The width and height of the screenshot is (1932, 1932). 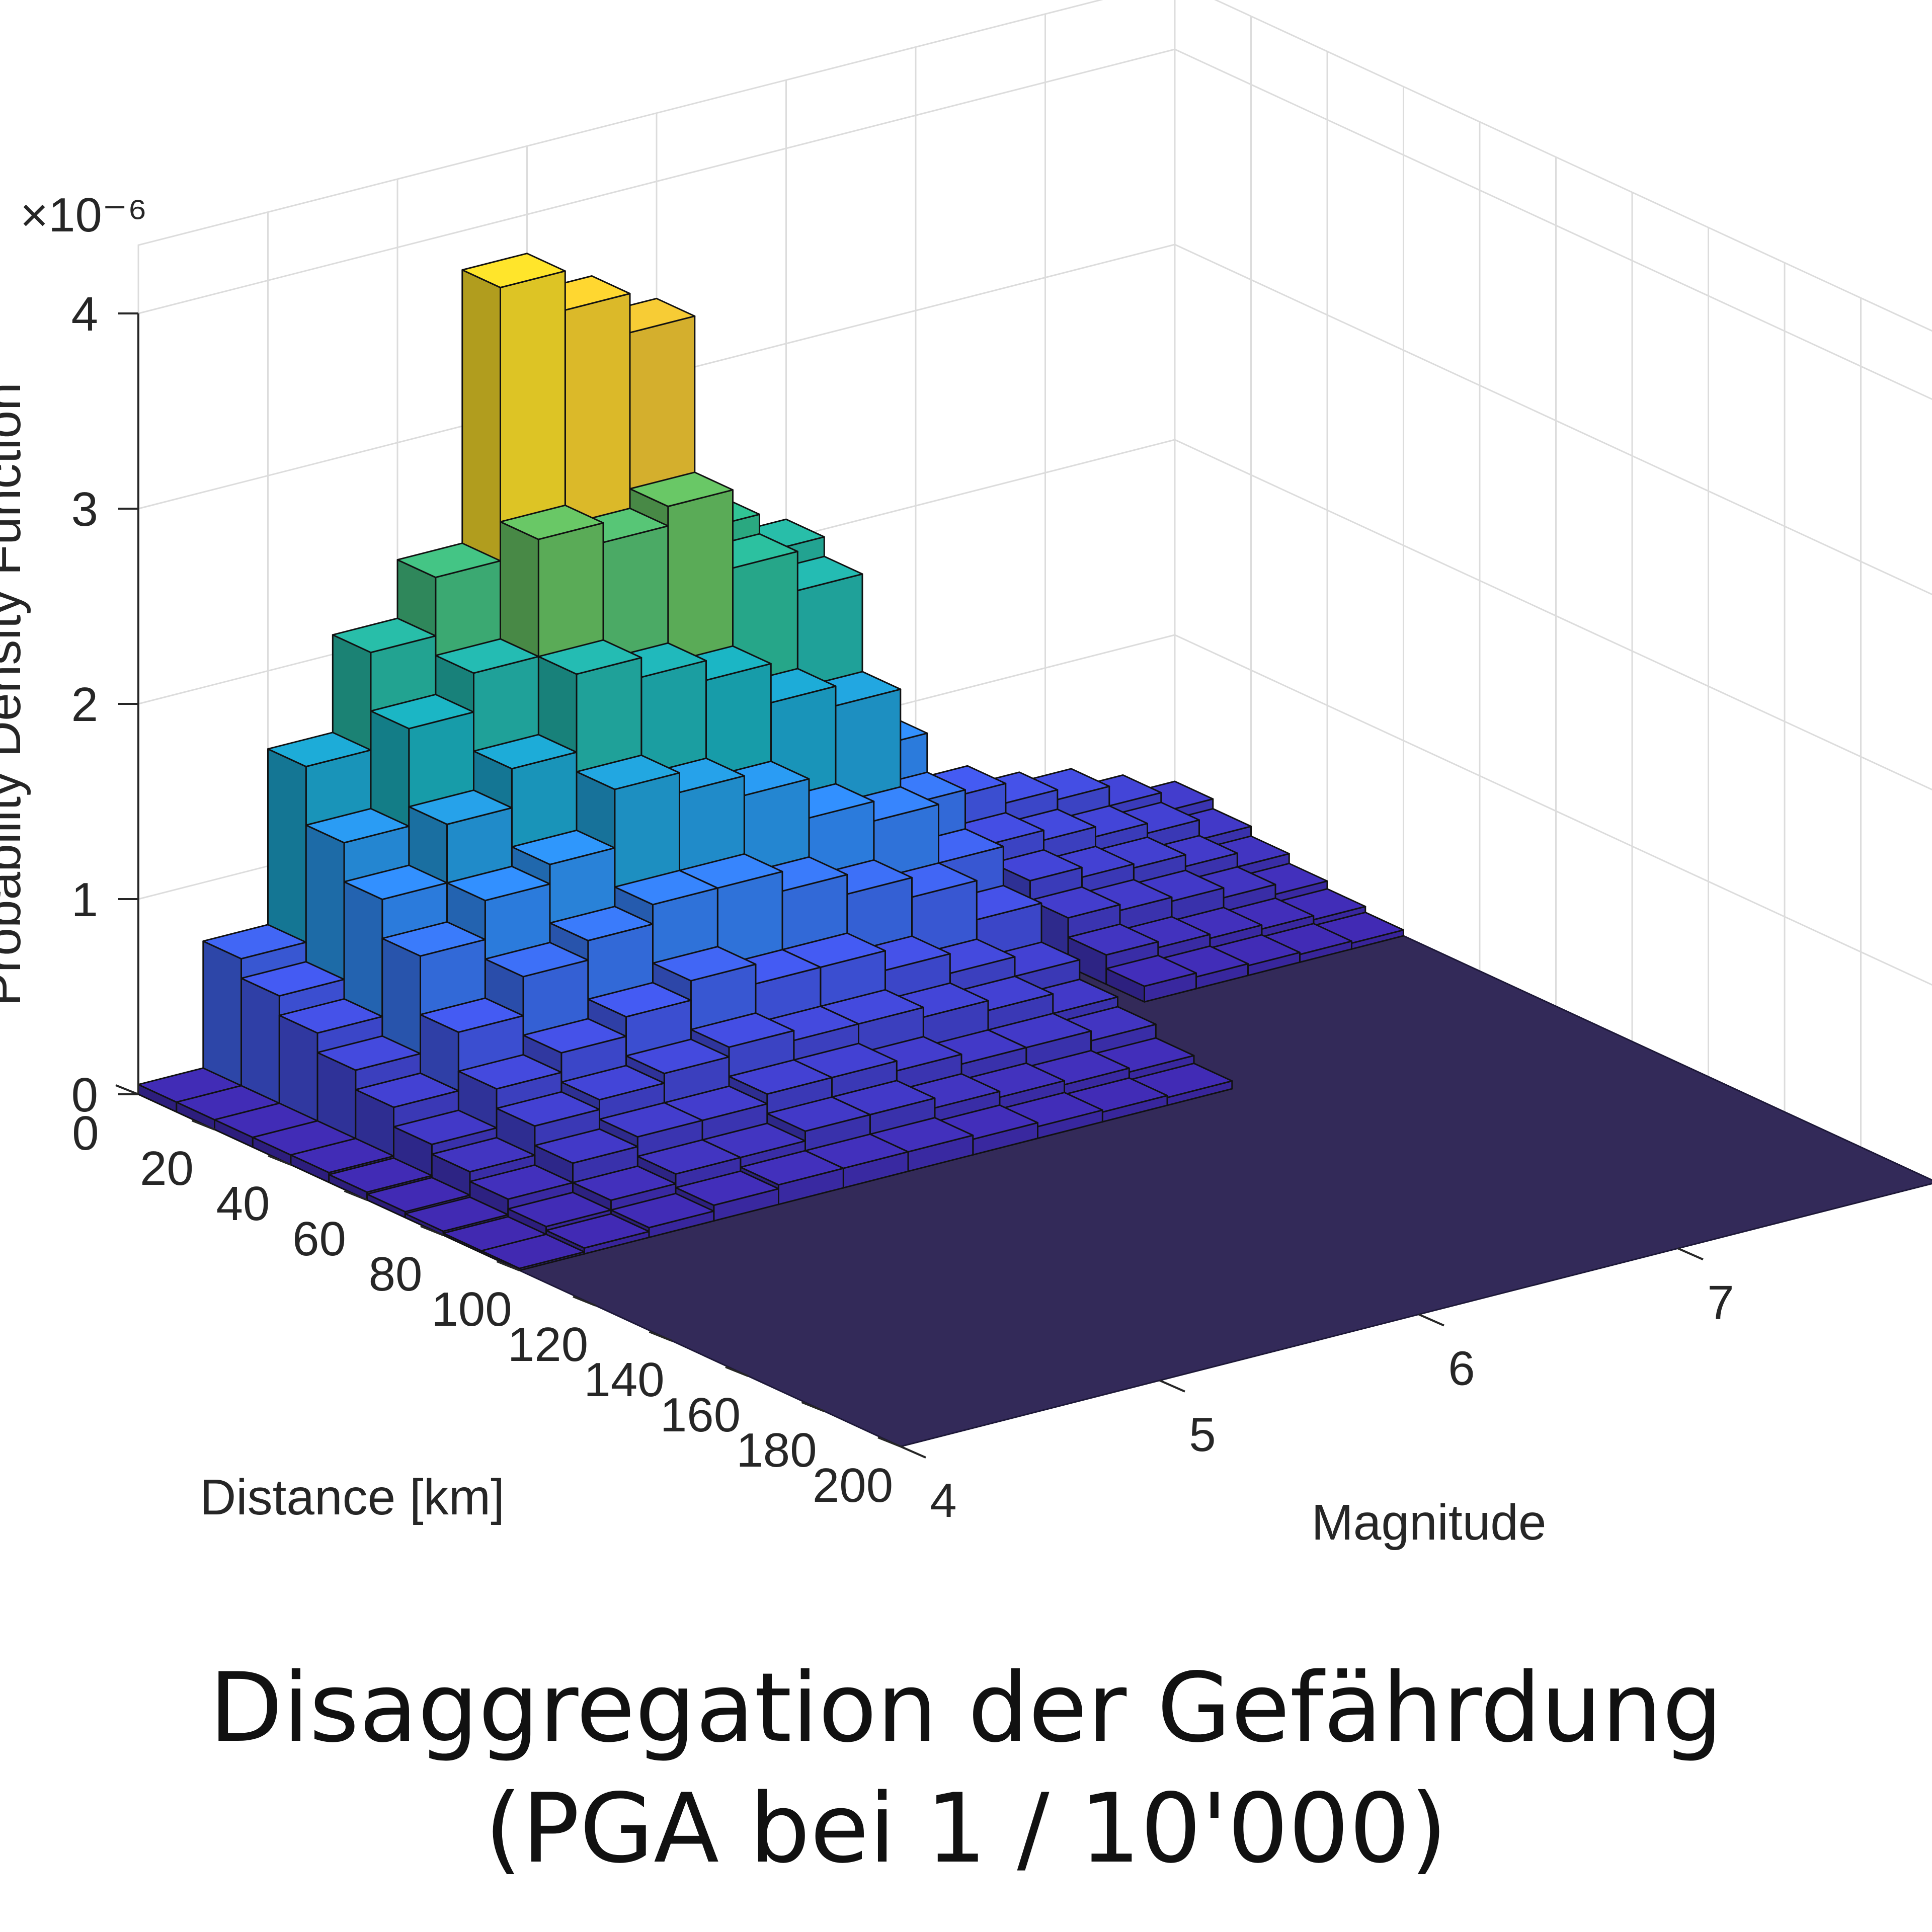 I want to click on distance-tick-label: 20, so click(x=167, y=1168).